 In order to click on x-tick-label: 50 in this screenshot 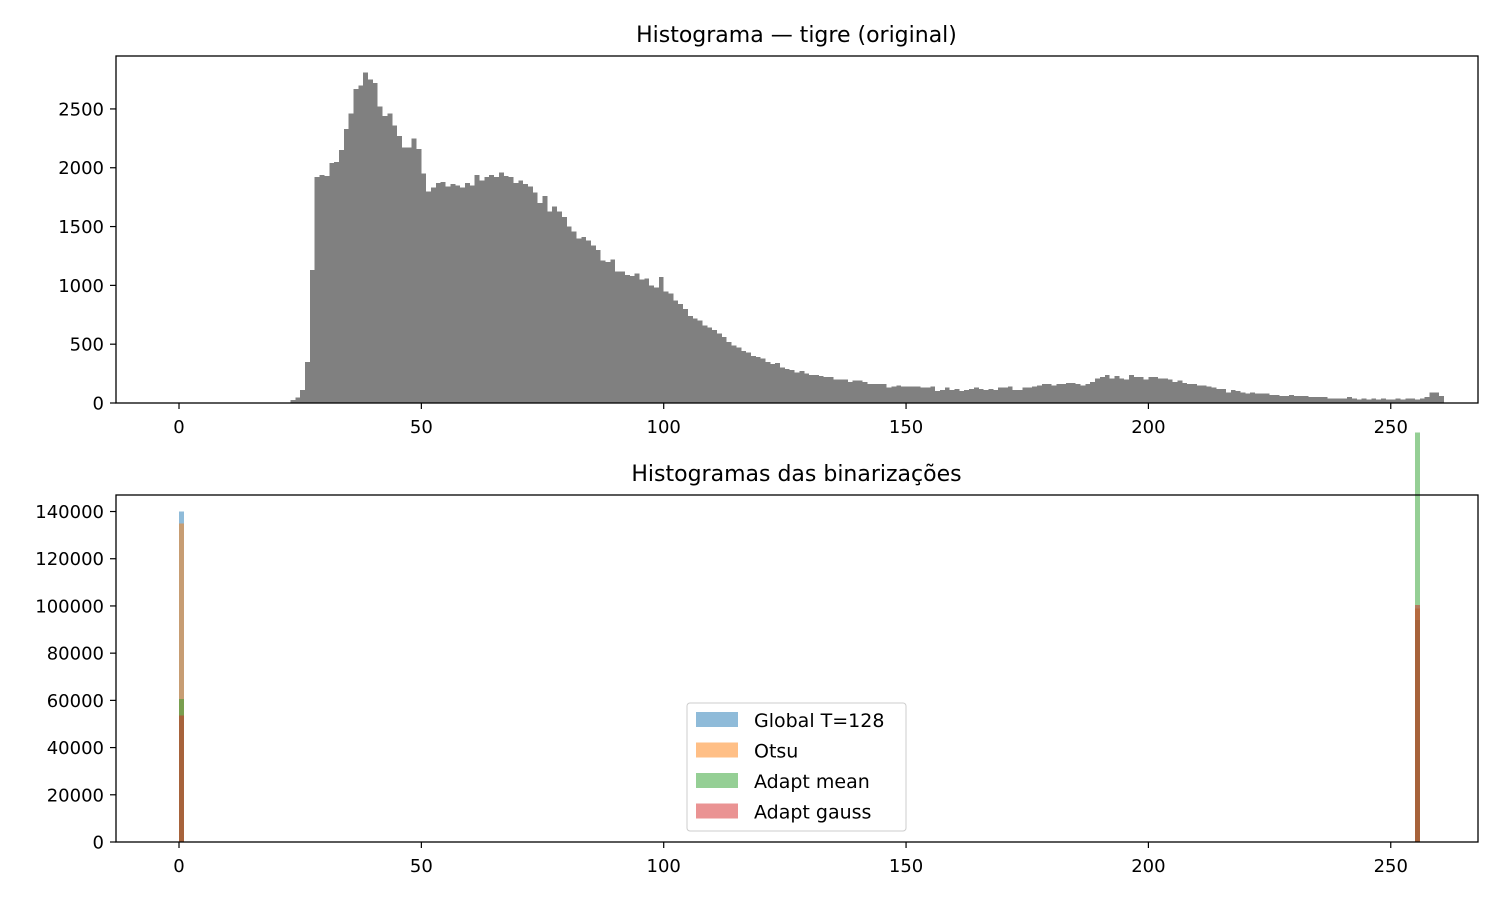, I will do `click(421, 866)`.